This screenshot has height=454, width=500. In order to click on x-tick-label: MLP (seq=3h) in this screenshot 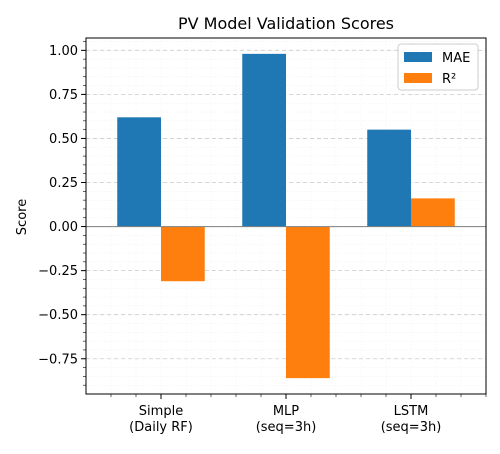, I will do `click(286, 419)`.